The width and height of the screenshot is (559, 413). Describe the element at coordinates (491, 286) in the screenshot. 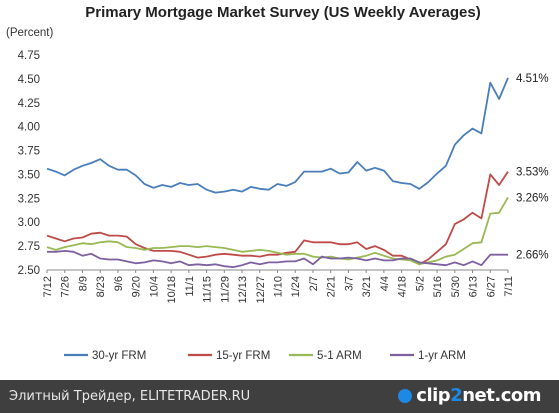

I see `x-tick-label: 6/27` at that location.